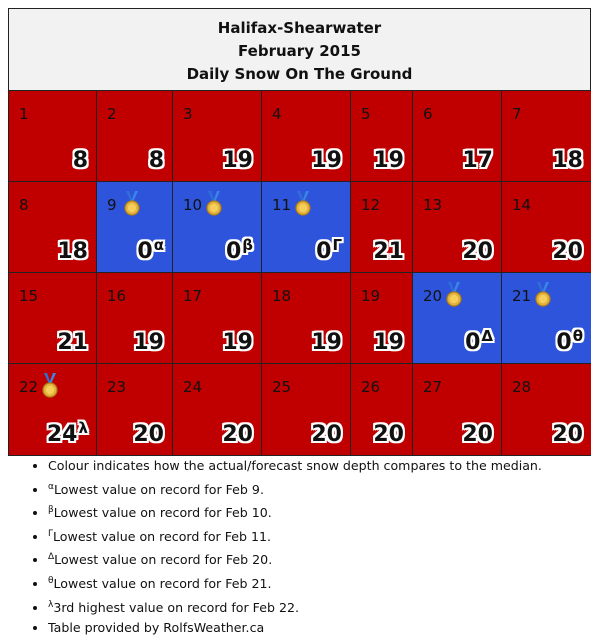 This screenshot has height=639, width=600. What do you see at coordinates (193, 205) in the screenshot?
I see `day-number: 10` at bounding box center [193, 205].